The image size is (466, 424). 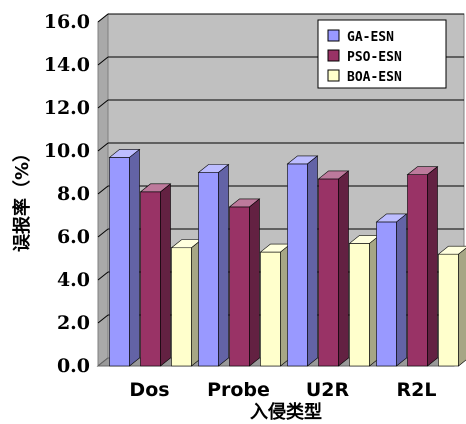 I want to click on legend-label: PSO-ESN, so click(x=374, y=57).